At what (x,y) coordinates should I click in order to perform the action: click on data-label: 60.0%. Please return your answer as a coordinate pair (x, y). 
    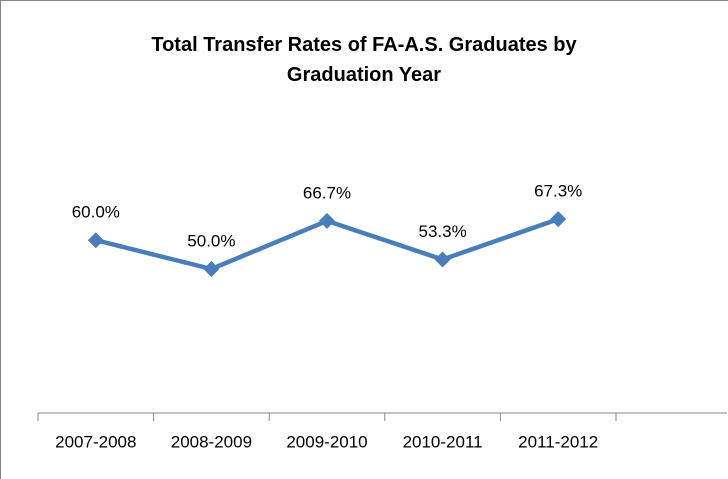
    Looking at the image, I should click on (96, 212).